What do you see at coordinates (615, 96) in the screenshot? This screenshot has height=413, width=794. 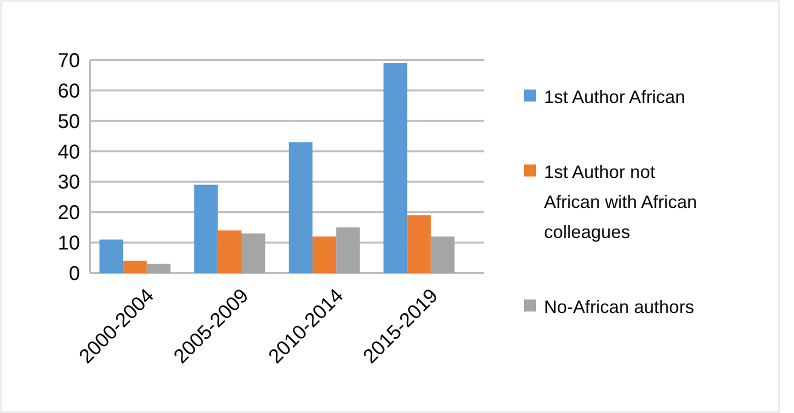 I see `legend-label: 1st Author African` at bounding box center [615, 96].